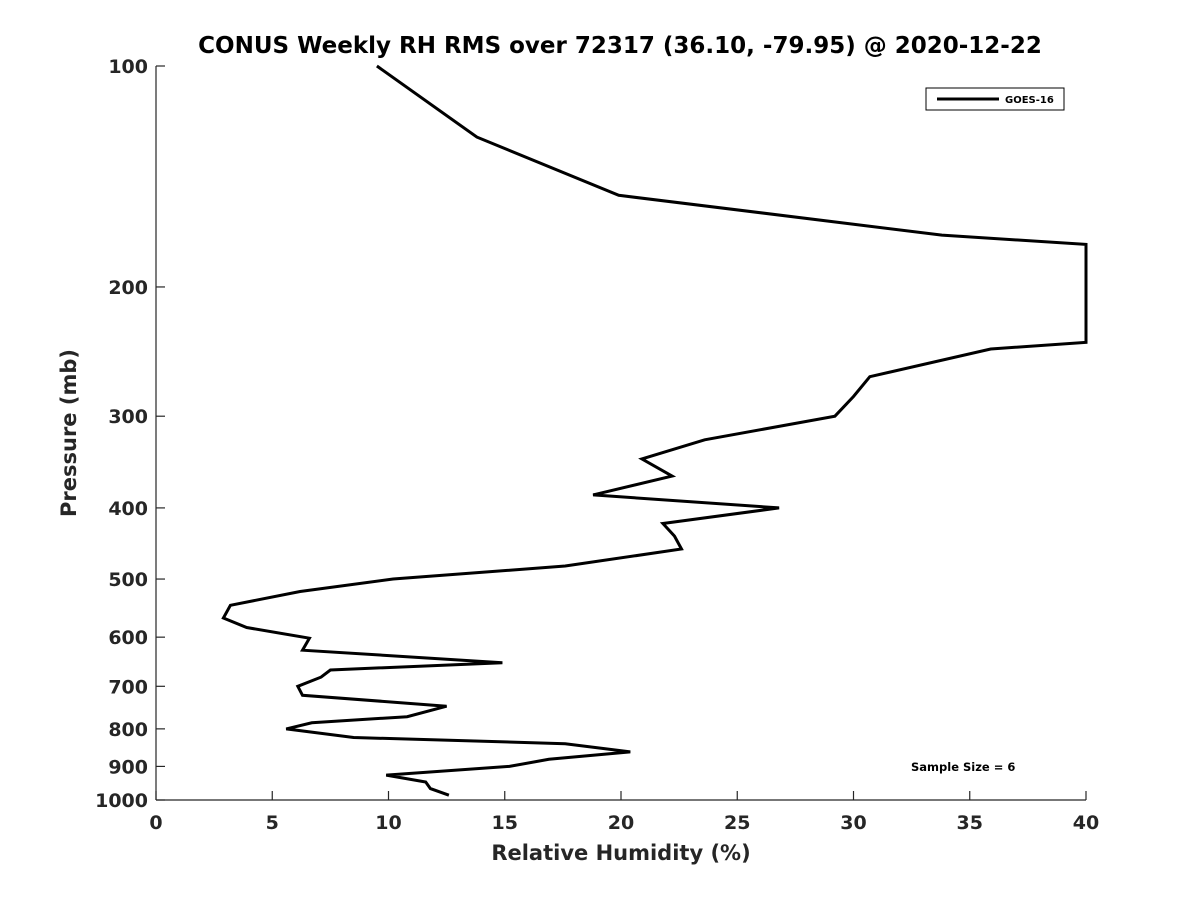 This screenshot has width=1200, height=900. What do you see at coordinates (128, 687) in the screenshot?
I see `y-tick-label: 700` at bounding box center [128, 687].